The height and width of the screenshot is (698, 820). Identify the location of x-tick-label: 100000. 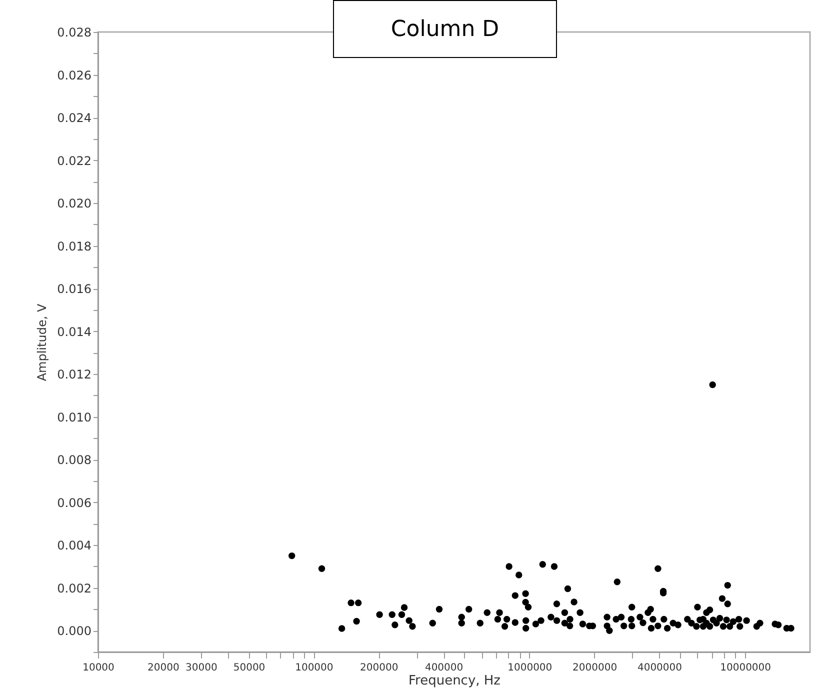
(314, 668).